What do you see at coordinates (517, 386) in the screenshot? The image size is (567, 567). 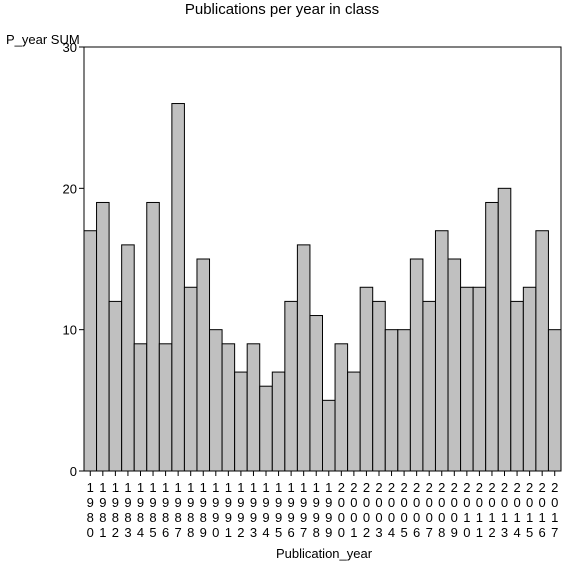 I see `bar-2014` at bounding box center [517, 386].